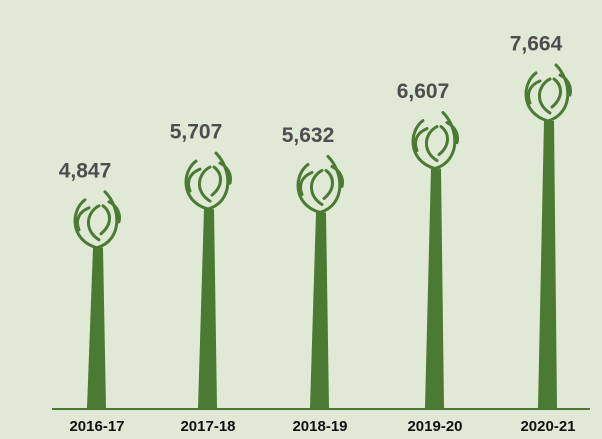 The height and width of the screenshot is (439, 602). Describe the element at coordinates (85, 170) in the screenshot. I see `value-label: 4,847` at that location.